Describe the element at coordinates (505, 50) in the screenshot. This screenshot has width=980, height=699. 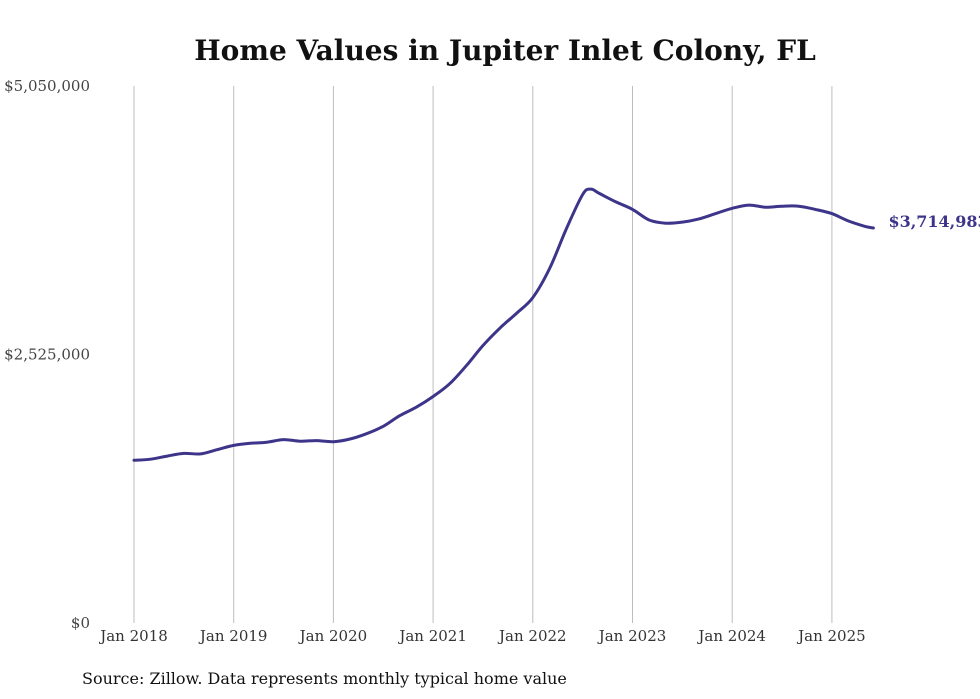
I see `chart-title: Home Values in Jupiter Inlet Colony, FL` at that location.